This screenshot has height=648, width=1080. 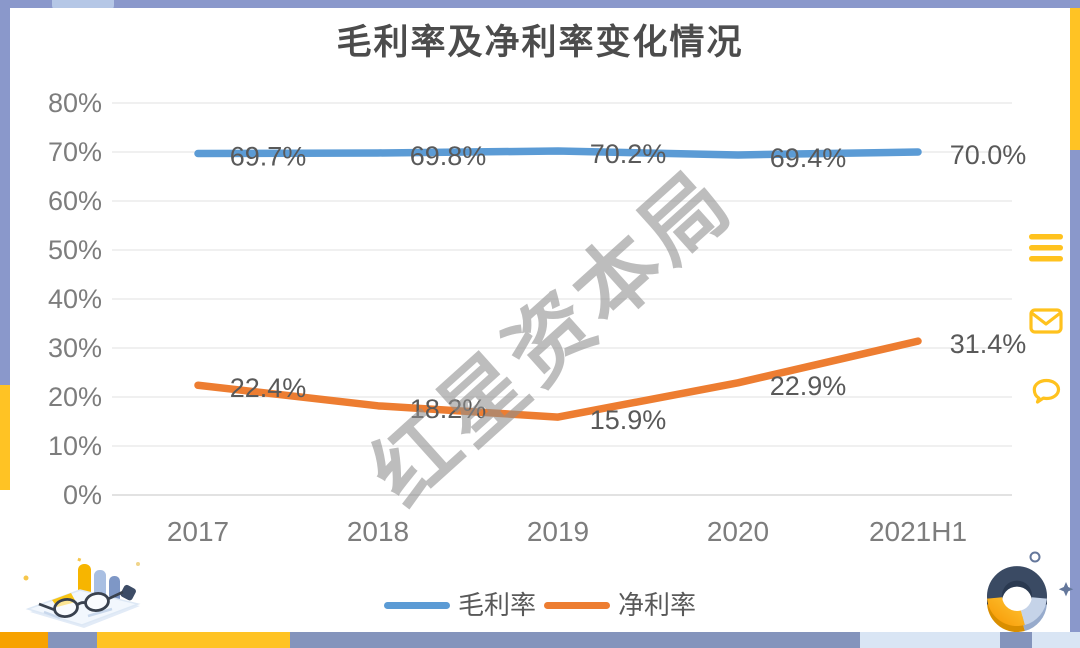 I want to click on frame-right-strip-yellow, so click(x=1075, y=79).